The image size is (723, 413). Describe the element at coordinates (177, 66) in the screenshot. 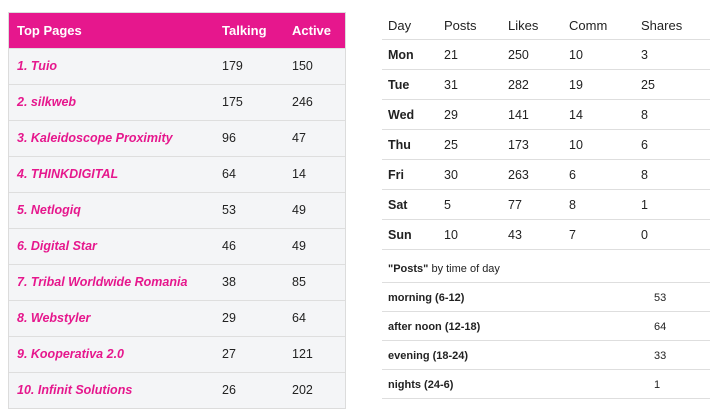

I see `table-row: 1. Tuio 179 150` at that location.